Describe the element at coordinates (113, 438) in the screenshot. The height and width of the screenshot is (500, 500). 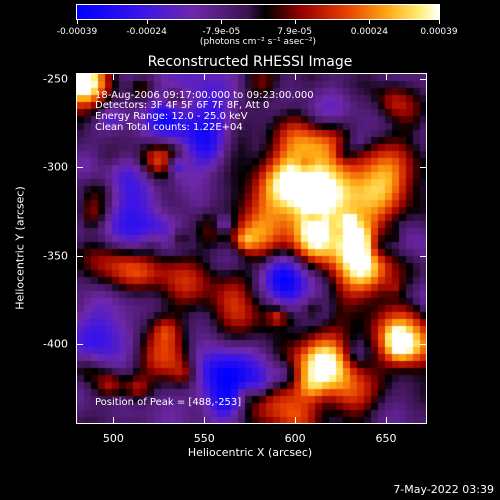
I see `x-tick-label: 500` at that location.